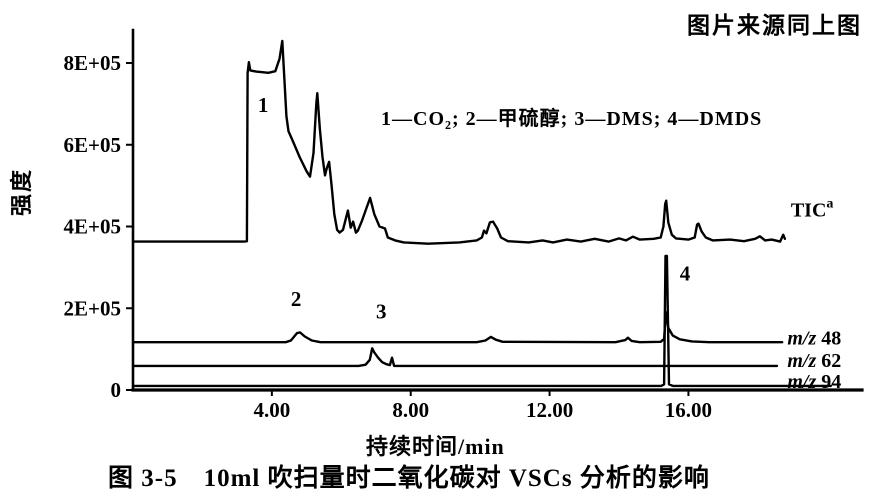 This screenshot has width=872, height=497. I want to click on peak-label-3: 3, so click(381, 311).